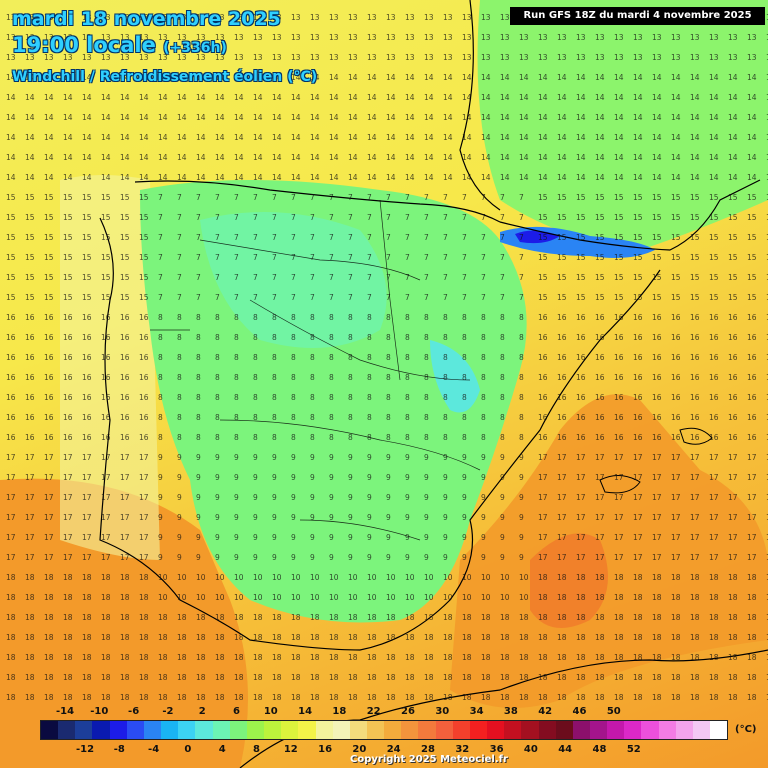 This screenshot has width=768, height=768. What do you see at coordinates (99, 711) in the screenshot?
I see `scale-label: -10` at bounding box center [99, 711].